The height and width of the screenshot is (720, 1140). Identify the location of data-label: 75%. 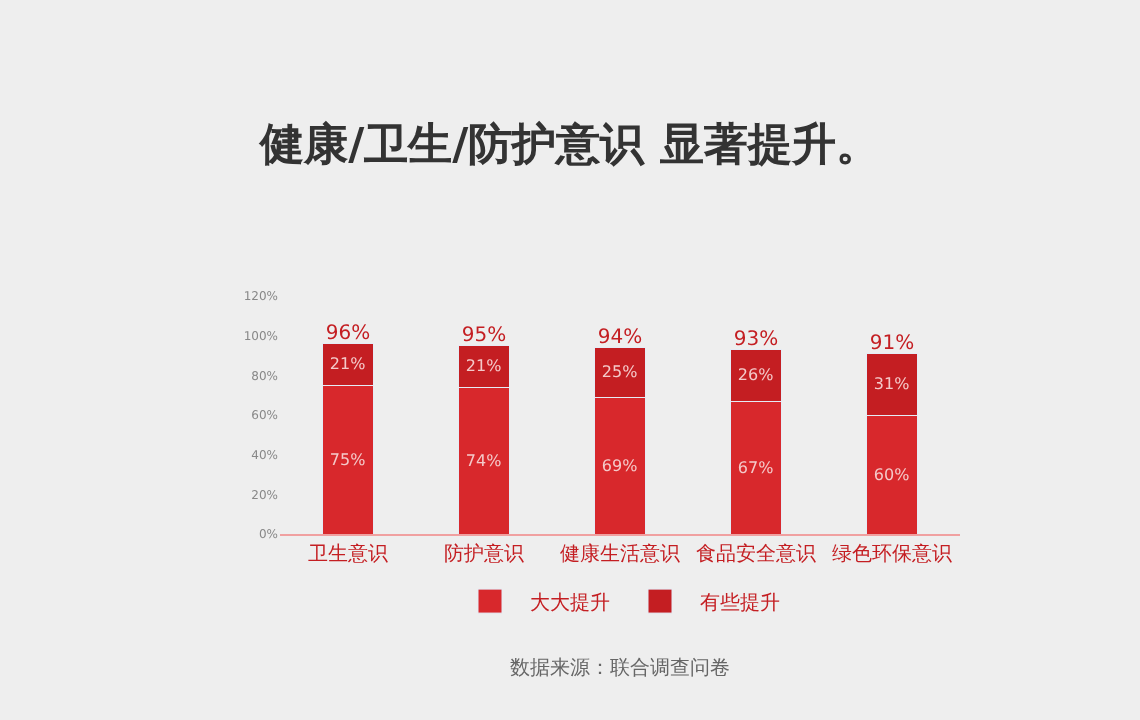
(348, 459).